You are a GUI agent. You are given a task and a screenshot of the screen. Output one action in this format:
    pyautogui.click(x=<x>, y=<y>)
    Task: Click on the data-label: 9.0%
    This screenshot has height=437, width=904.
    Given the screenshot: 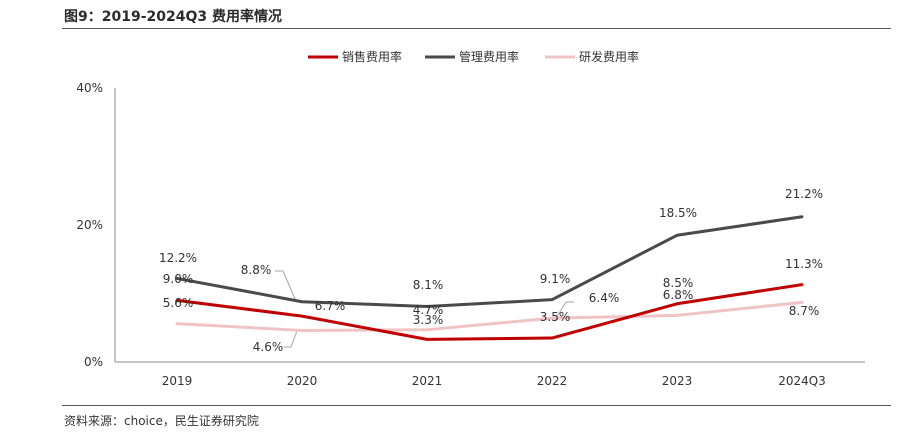 What is the action you would take?
    pyautogui.click(x=178, y=279)
    